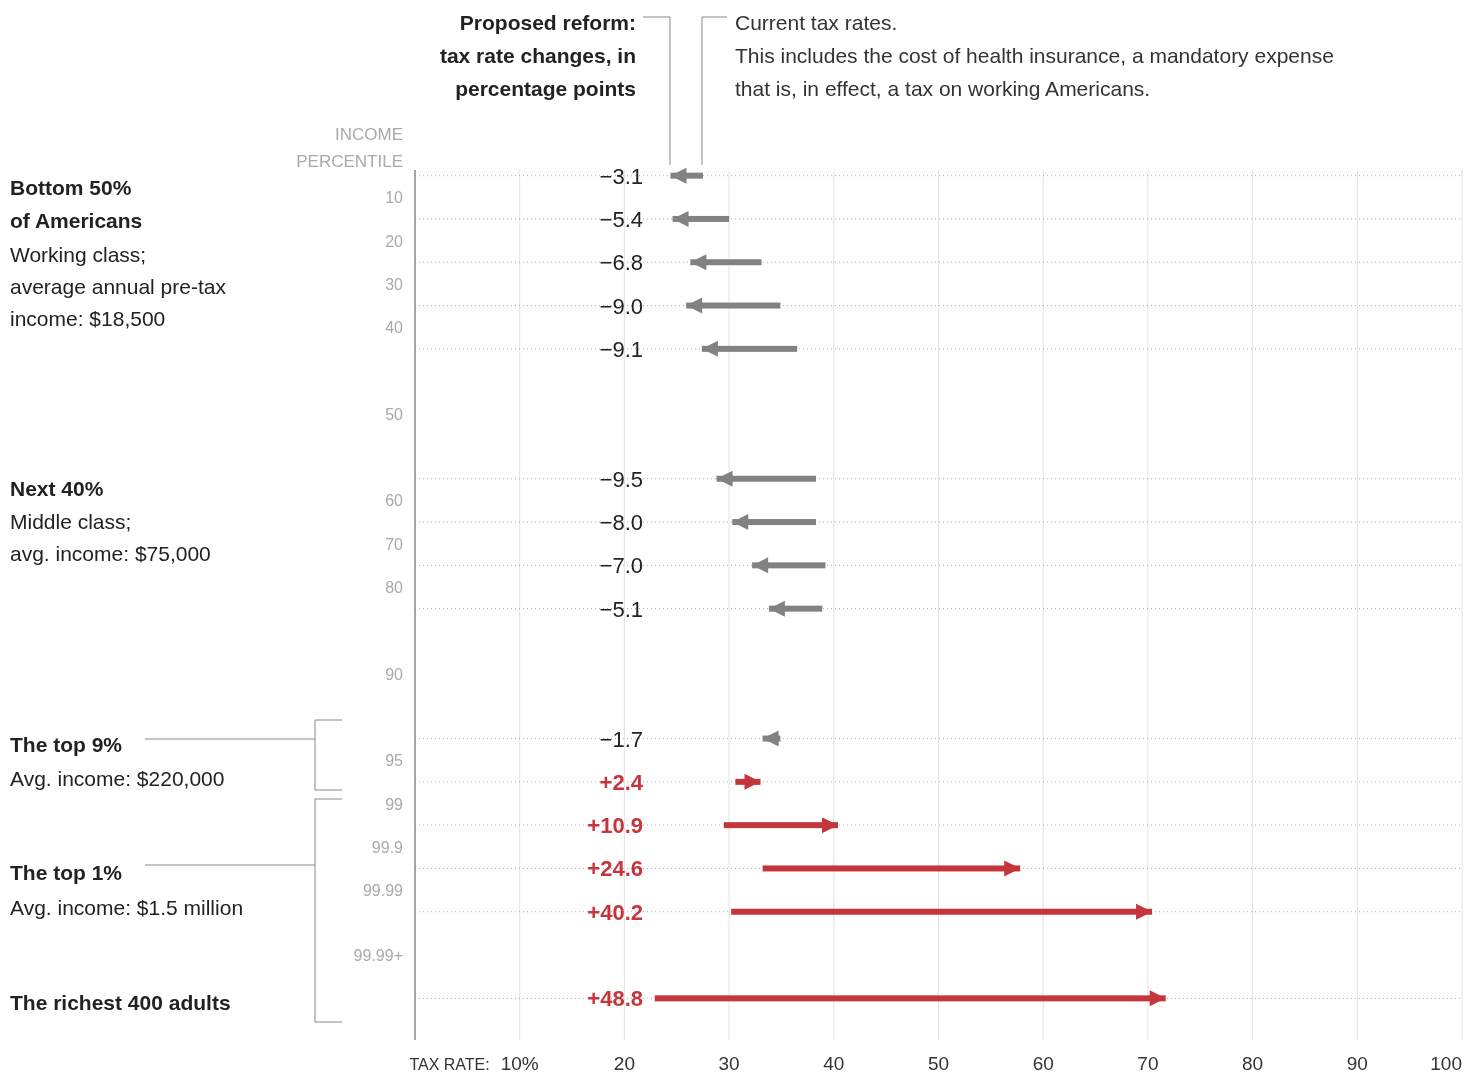 This screenshot has width=1479, height=1074. I want to click on text: 80, so click(394, 587).